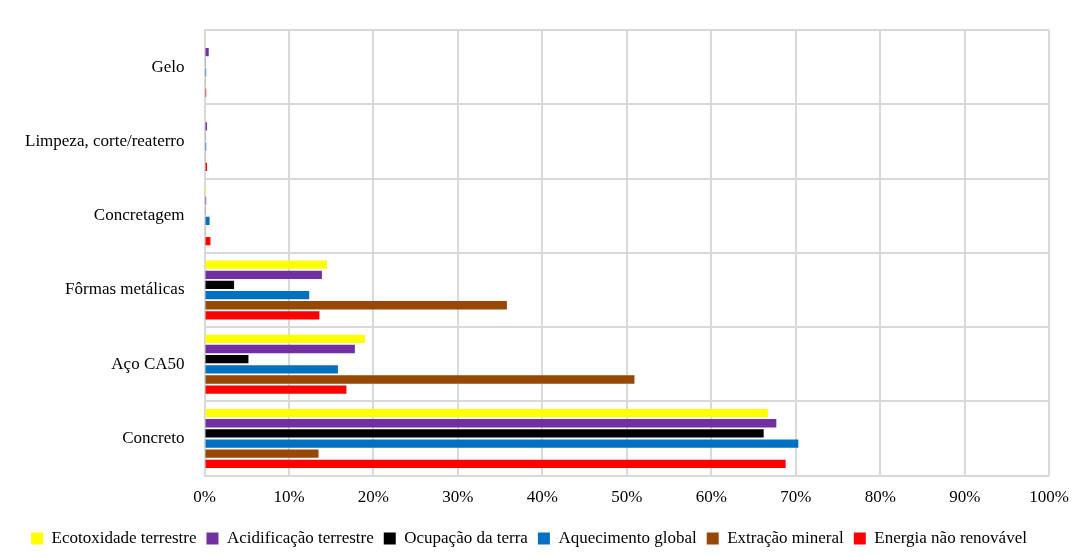  What do you see at coordinates (627, 497) in the screenshot?
I see `x-tick-label: 50%` at bounding box center [627, 497].